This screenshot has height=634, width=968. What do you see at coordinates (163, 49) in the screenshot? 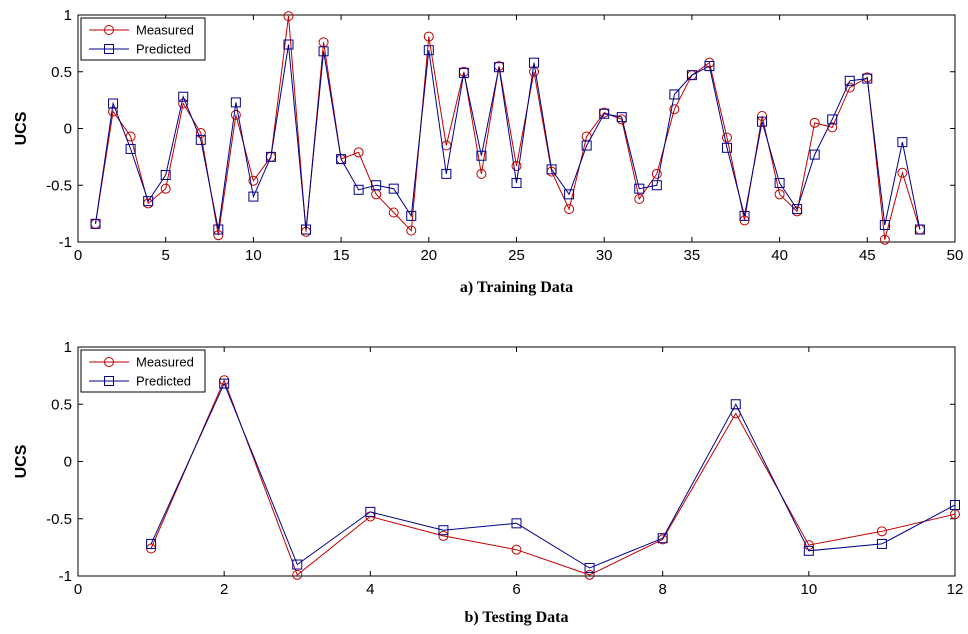
I see `legend-label: Predicted` at bounding box center [163, 49].